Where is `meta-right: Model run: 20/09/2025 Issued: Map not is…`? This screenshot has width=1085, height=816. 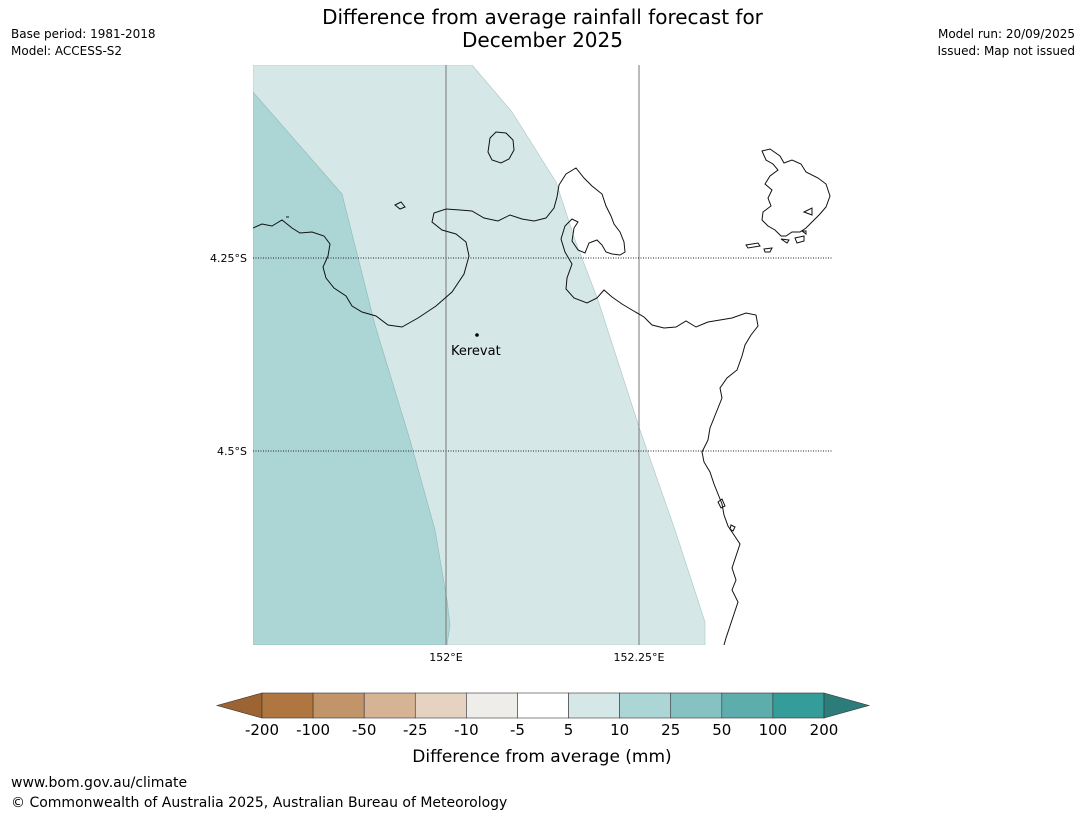
meta-right: Model run: 20/09/2025 Issued: Map not is… is located at coordinates (1006, 43).